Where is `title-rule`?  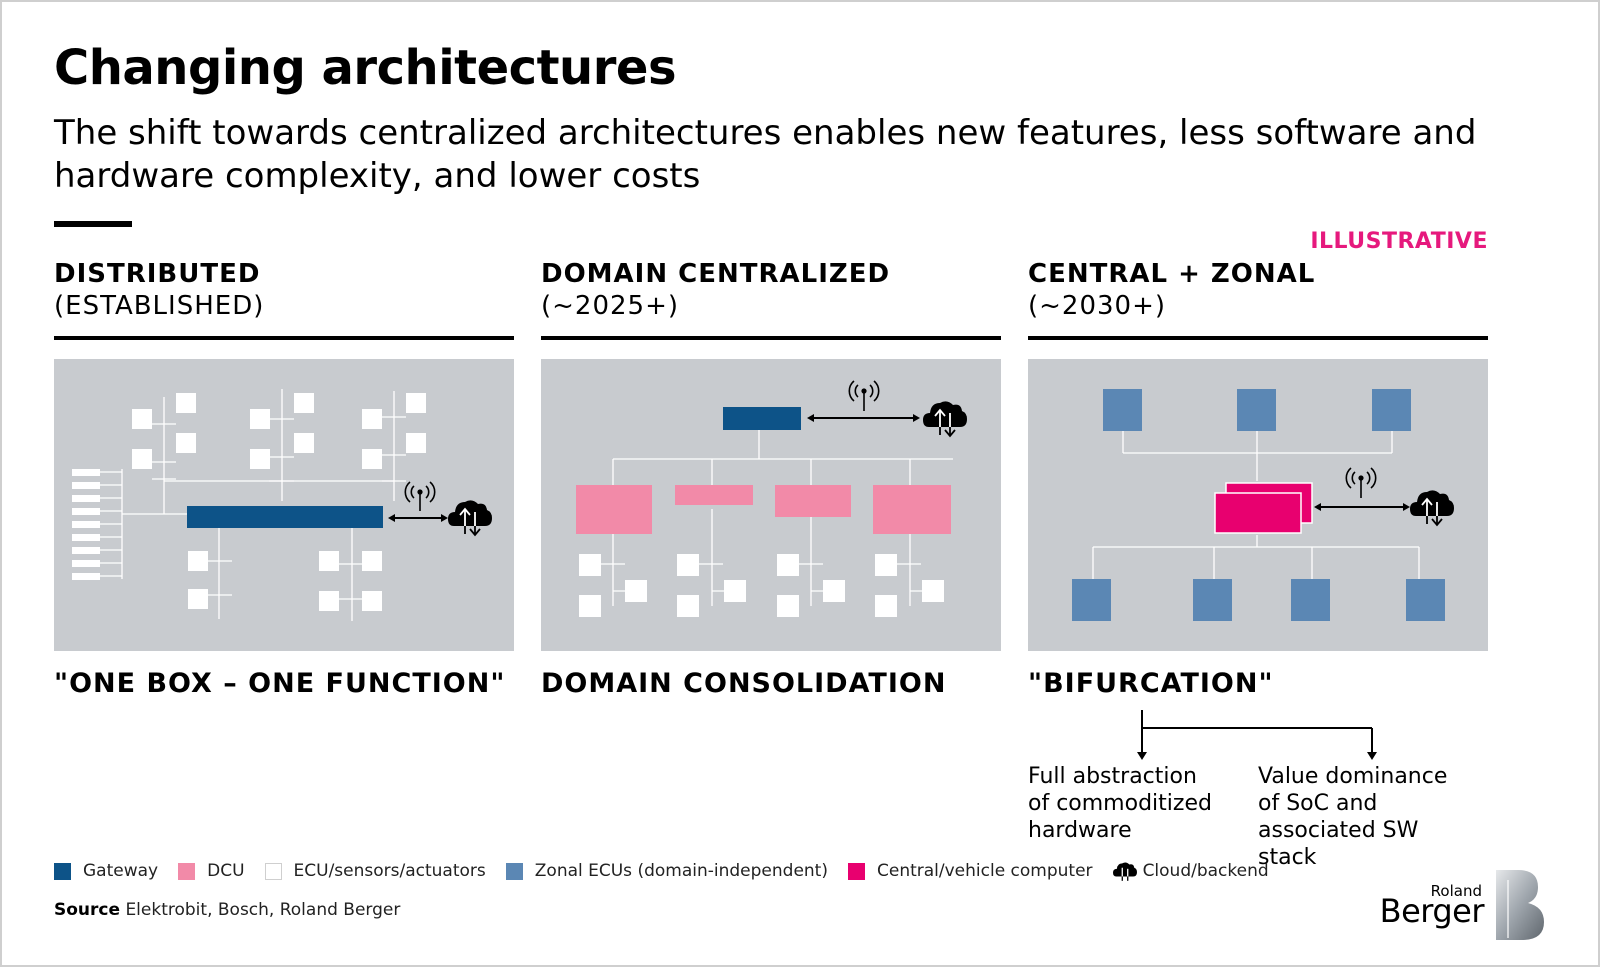 title-rule is located at coordinates (93, 224).